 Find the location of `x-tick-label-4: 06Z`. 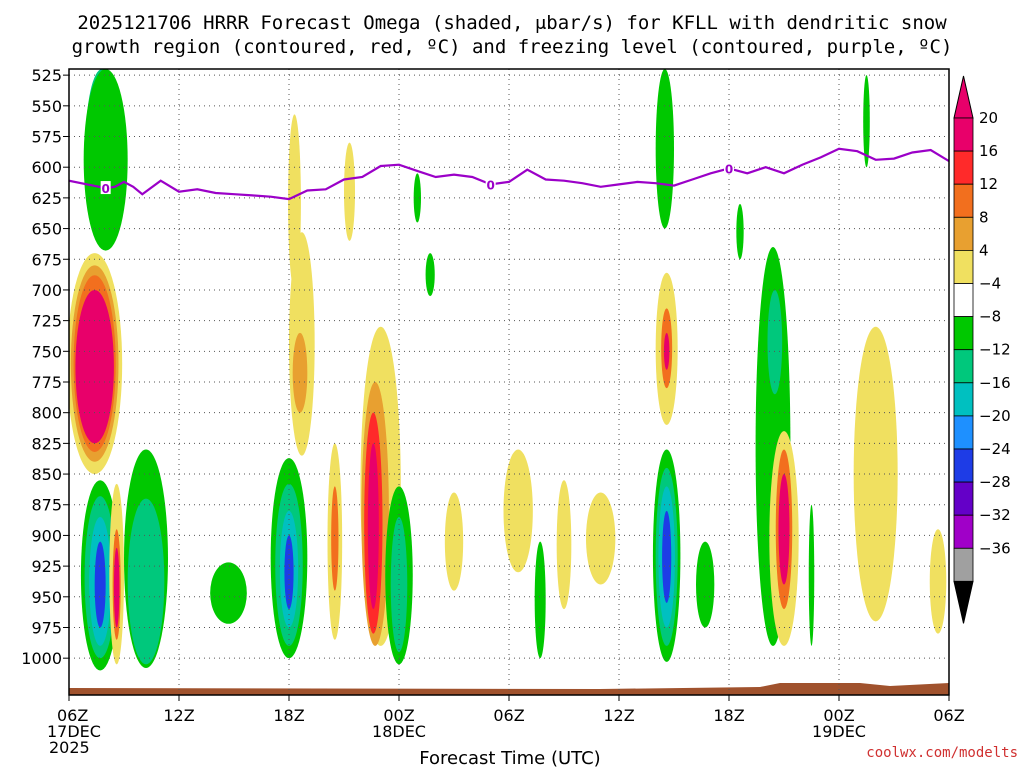

x-tick-label-4: 06Z is located at coordinates (508, 715).